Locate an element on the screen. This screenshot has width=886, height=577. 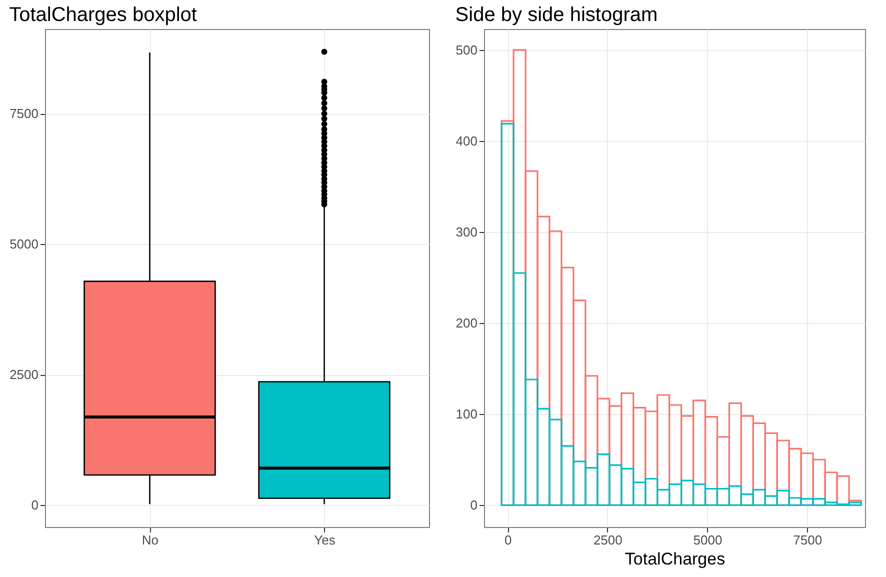
chart-title: Side by side histogram is located at coordinates (556, 15).